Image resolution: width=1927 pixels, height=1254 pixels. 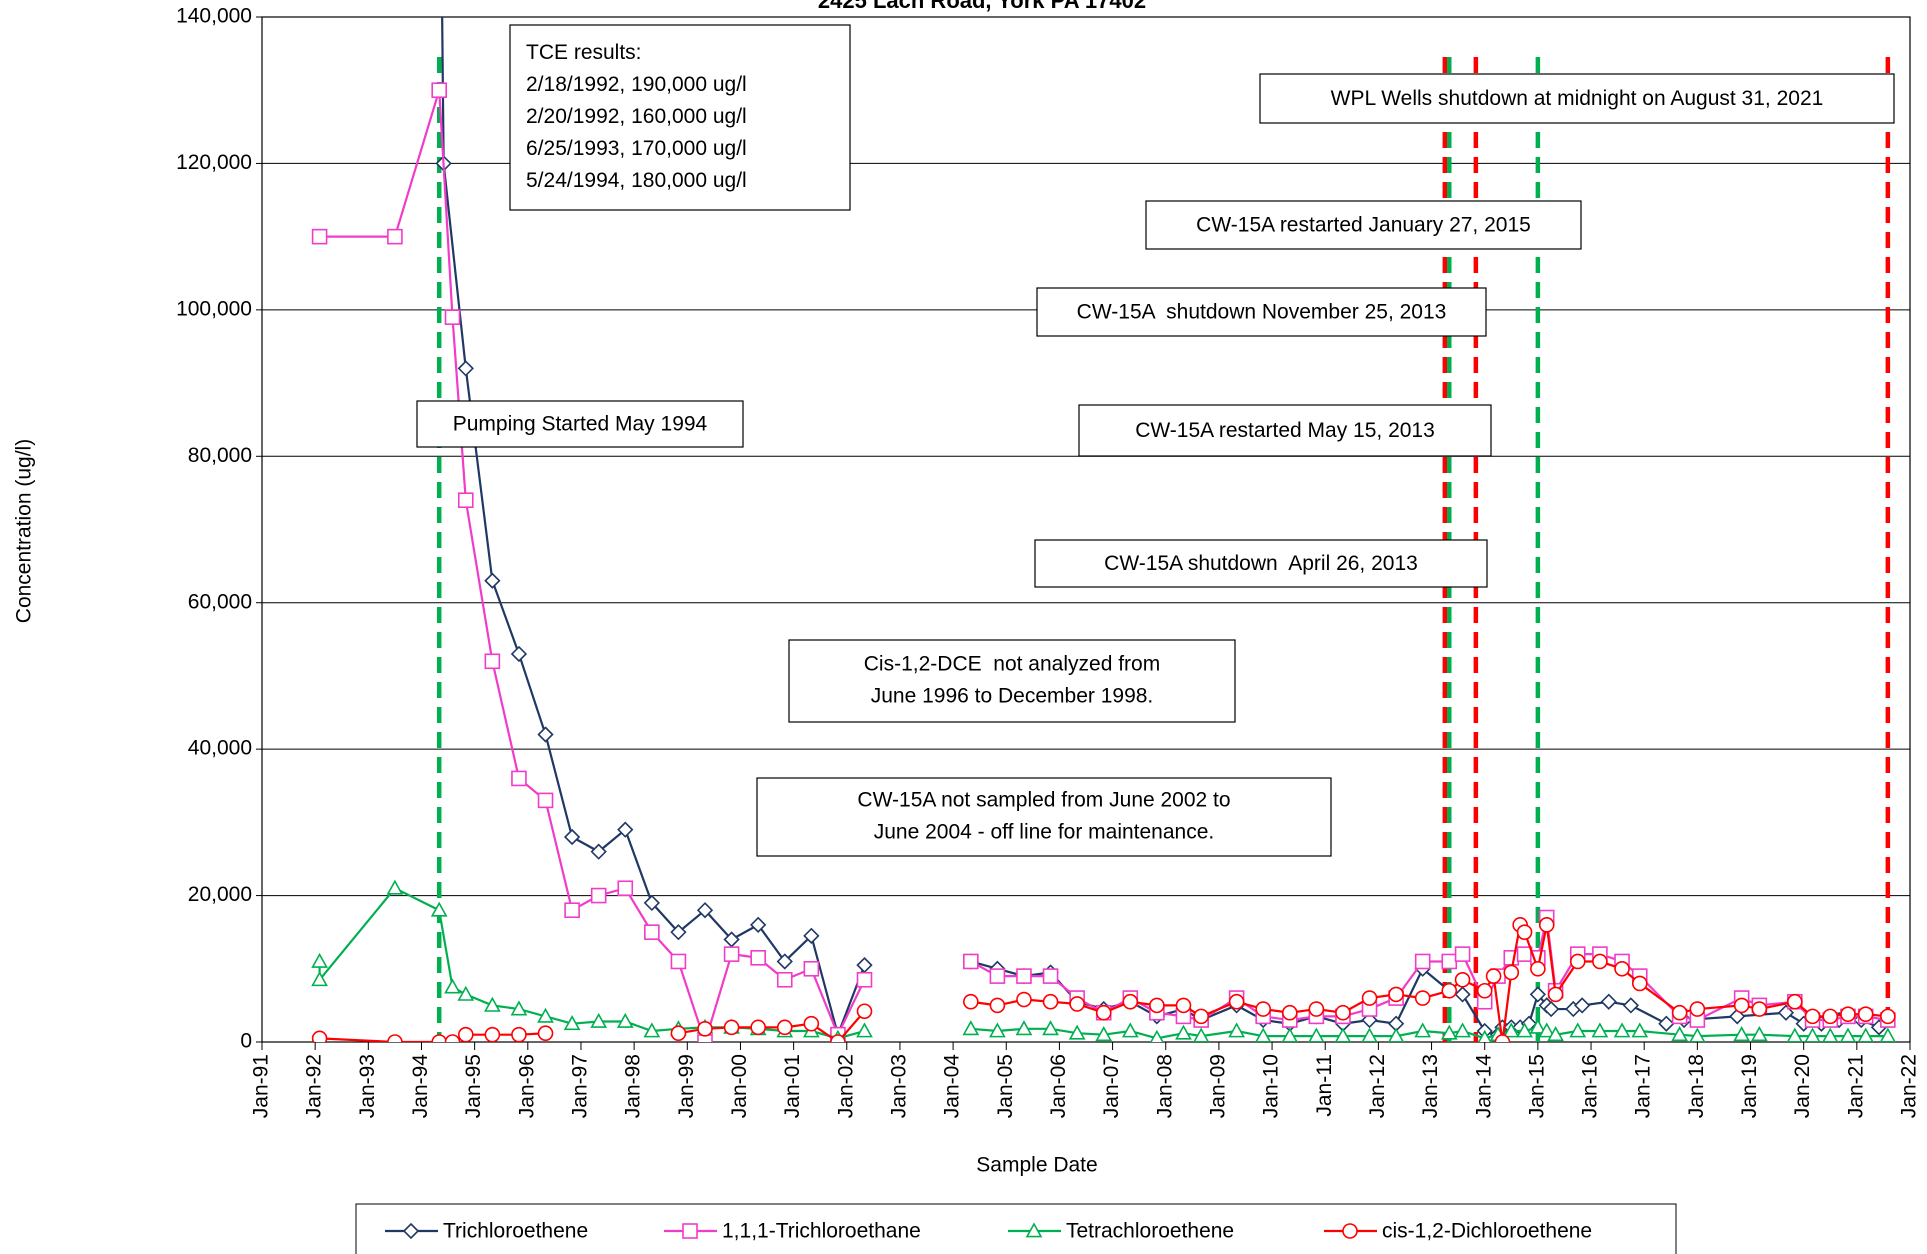 What do you see at coordinates (1377, 1086) in the screenshot?
I see `x-tick-label: Jan-12` at bounding box center [1377, 1086].